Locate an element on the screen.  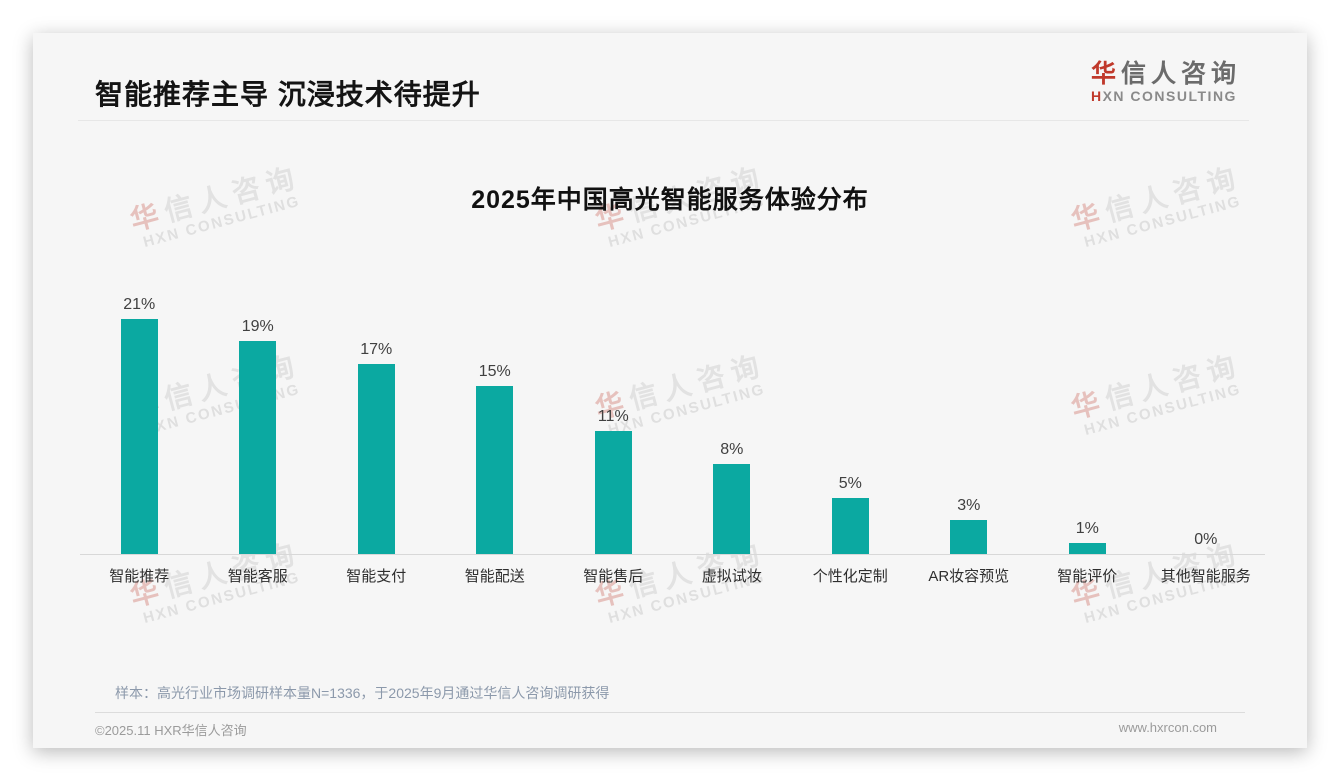
bar-column: 0% is located at coordinates (1206, 419).